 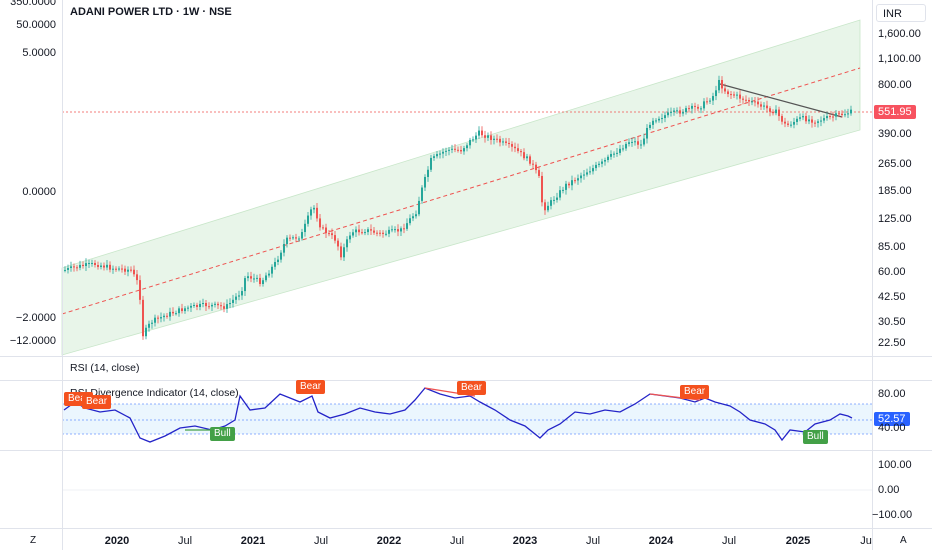 I want to click on third-pane-tick: 100.00, so click(x=895, y=465).